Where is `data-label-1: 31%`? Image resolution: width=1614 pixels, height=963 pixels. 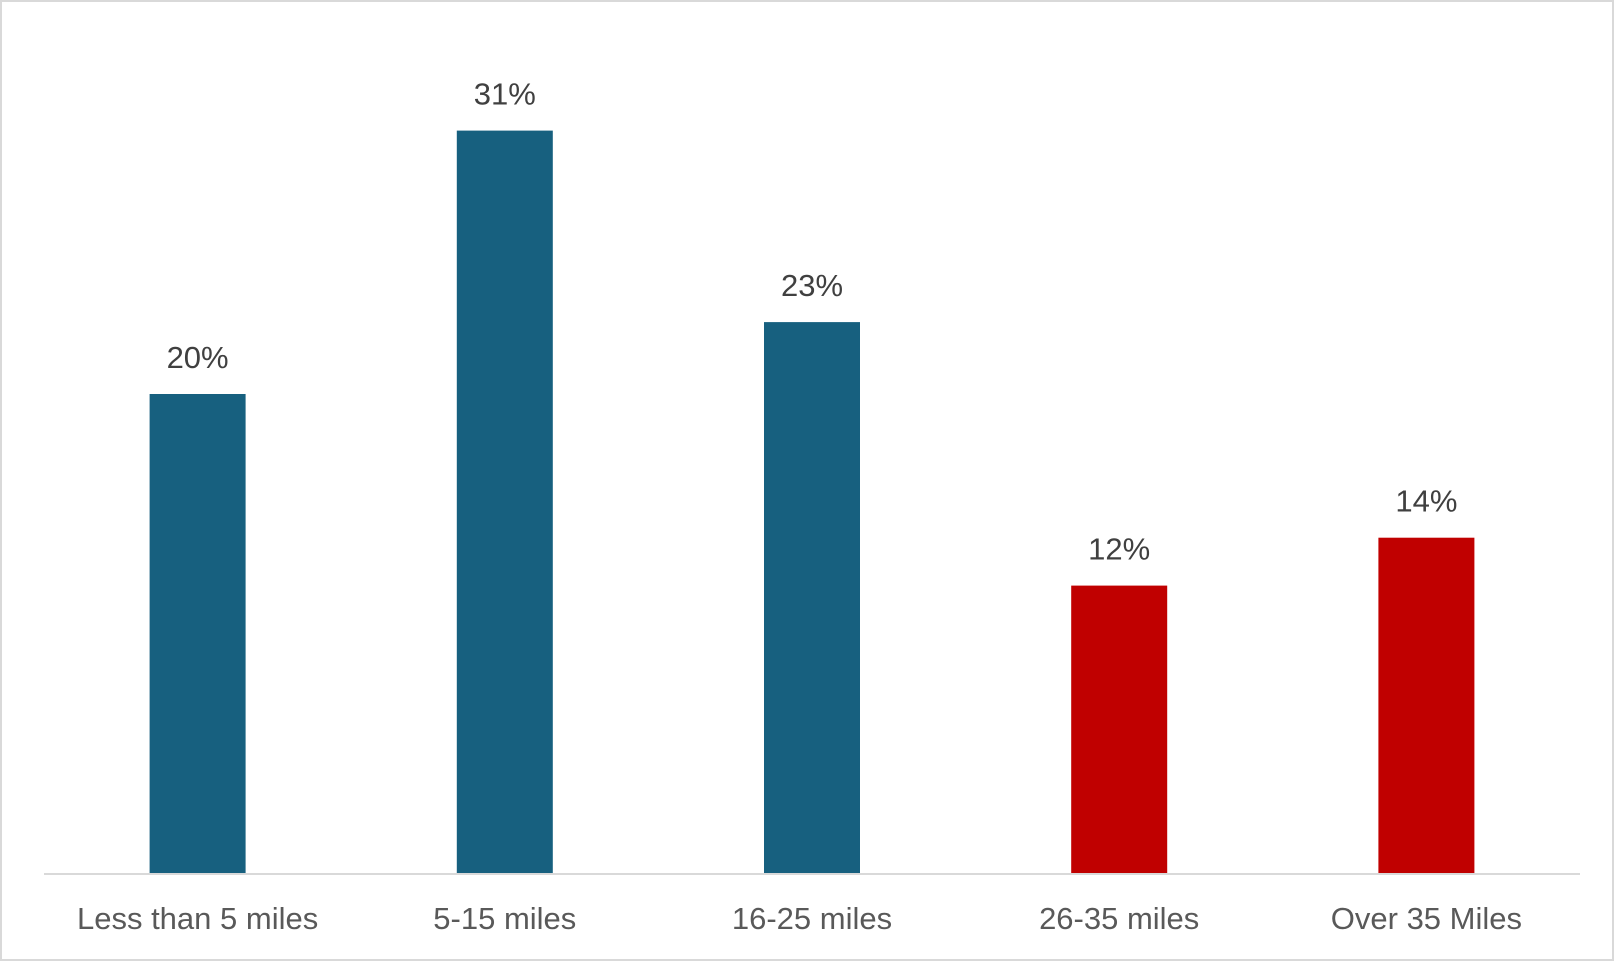 data-label-1: 31% is located at coordinates (505, 94).